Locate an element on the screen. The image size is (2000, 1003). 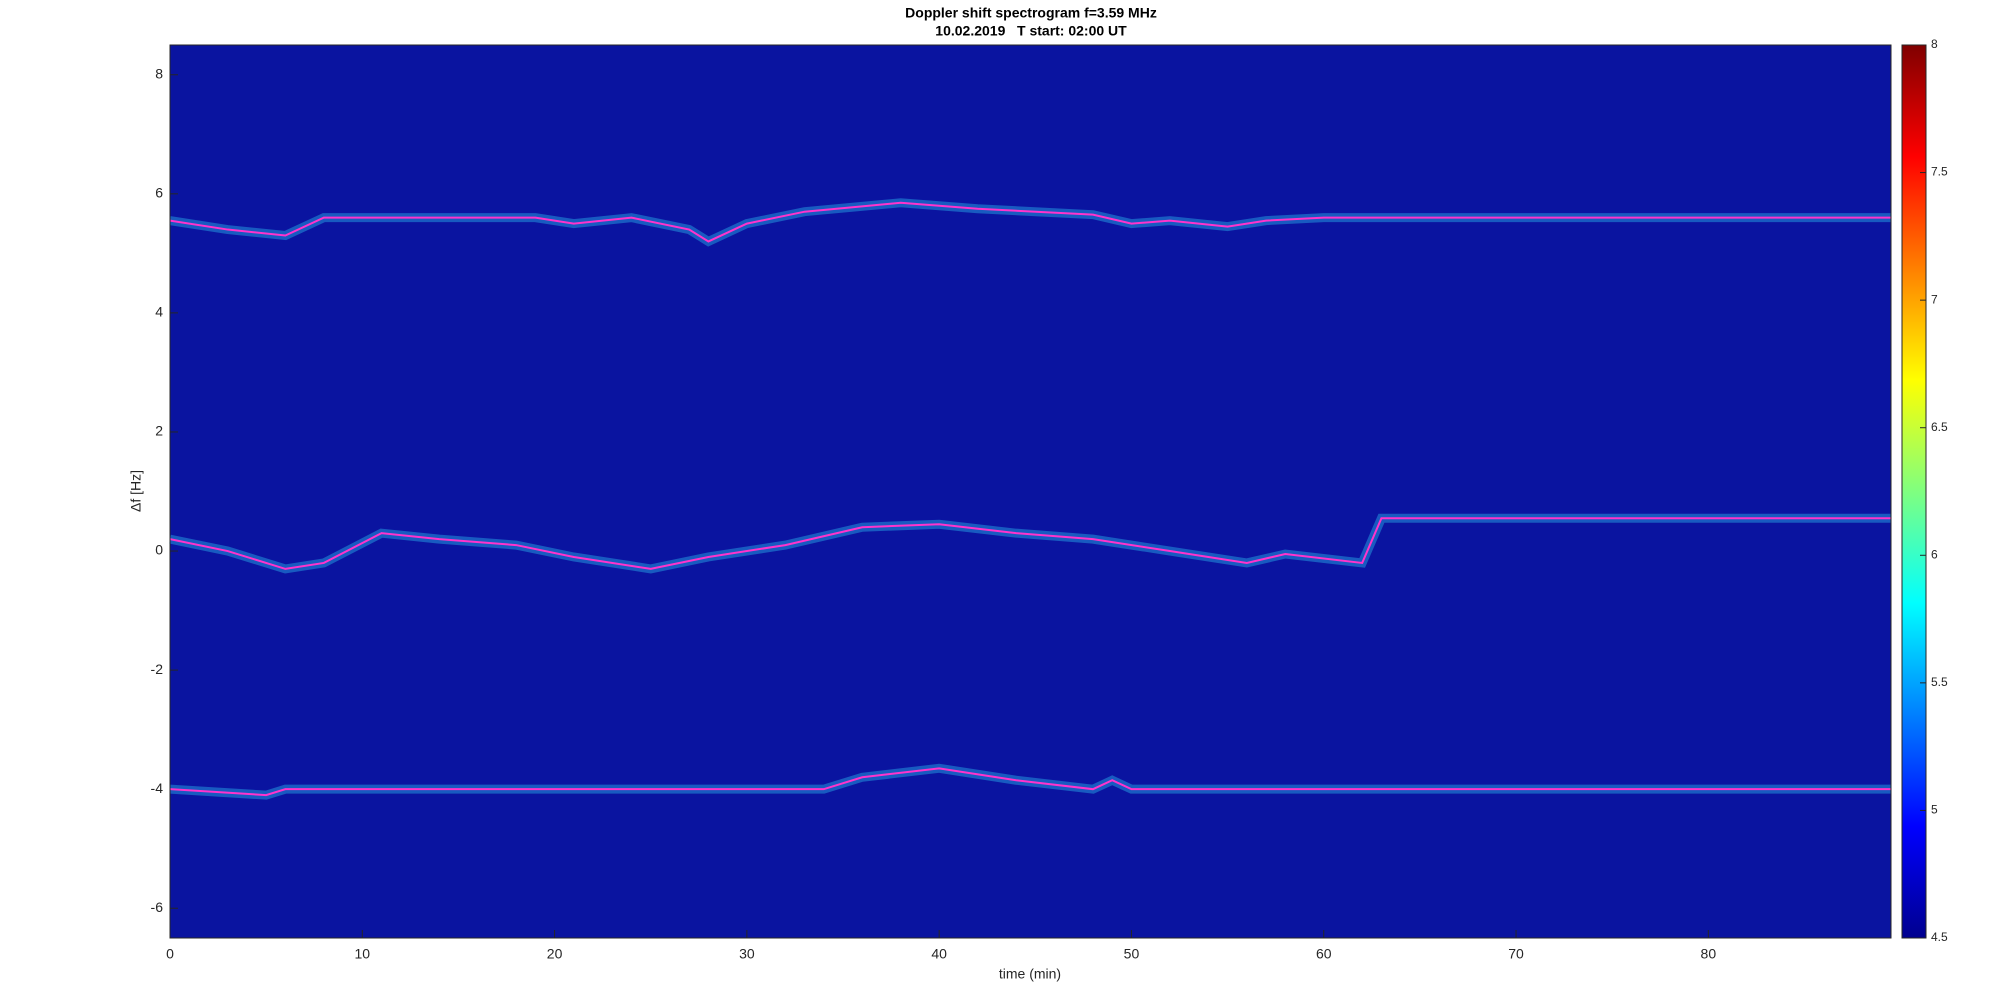
colorbar-tick-label: 6 is located at coordinates (1934, 554).